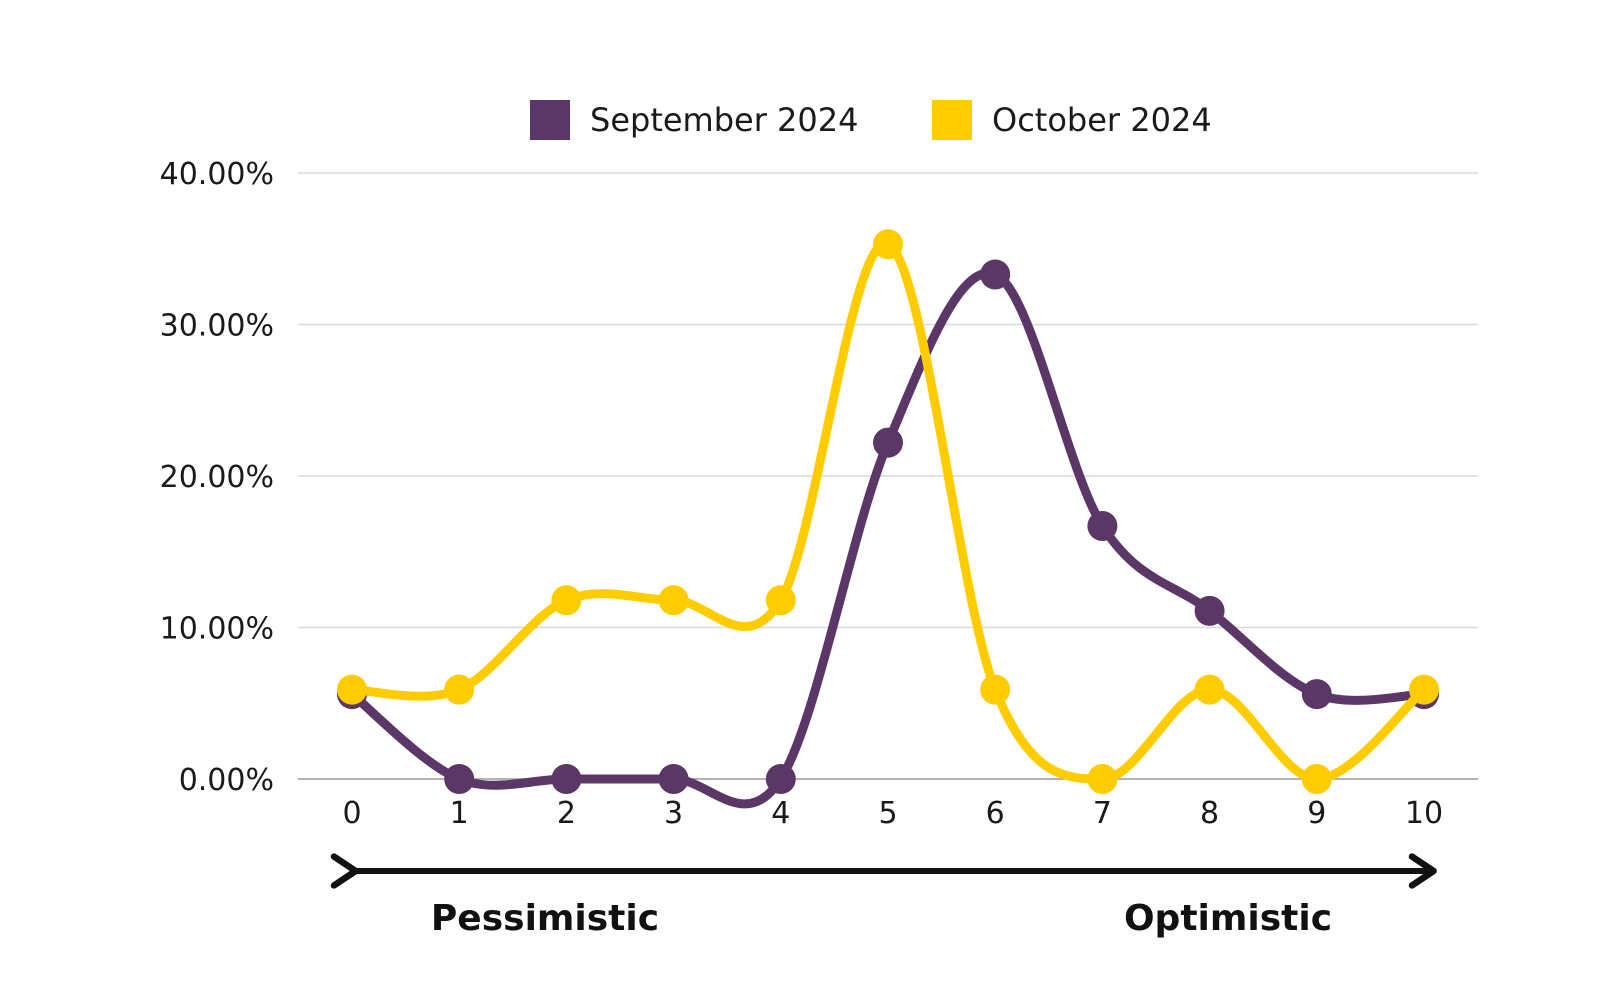 The height and width of the screenshot is (994, 1600). What do you see at coordinates (1102, 813) in the screenshot?
I see `x-tick-label: 7` at bounding box center [1102, 813].